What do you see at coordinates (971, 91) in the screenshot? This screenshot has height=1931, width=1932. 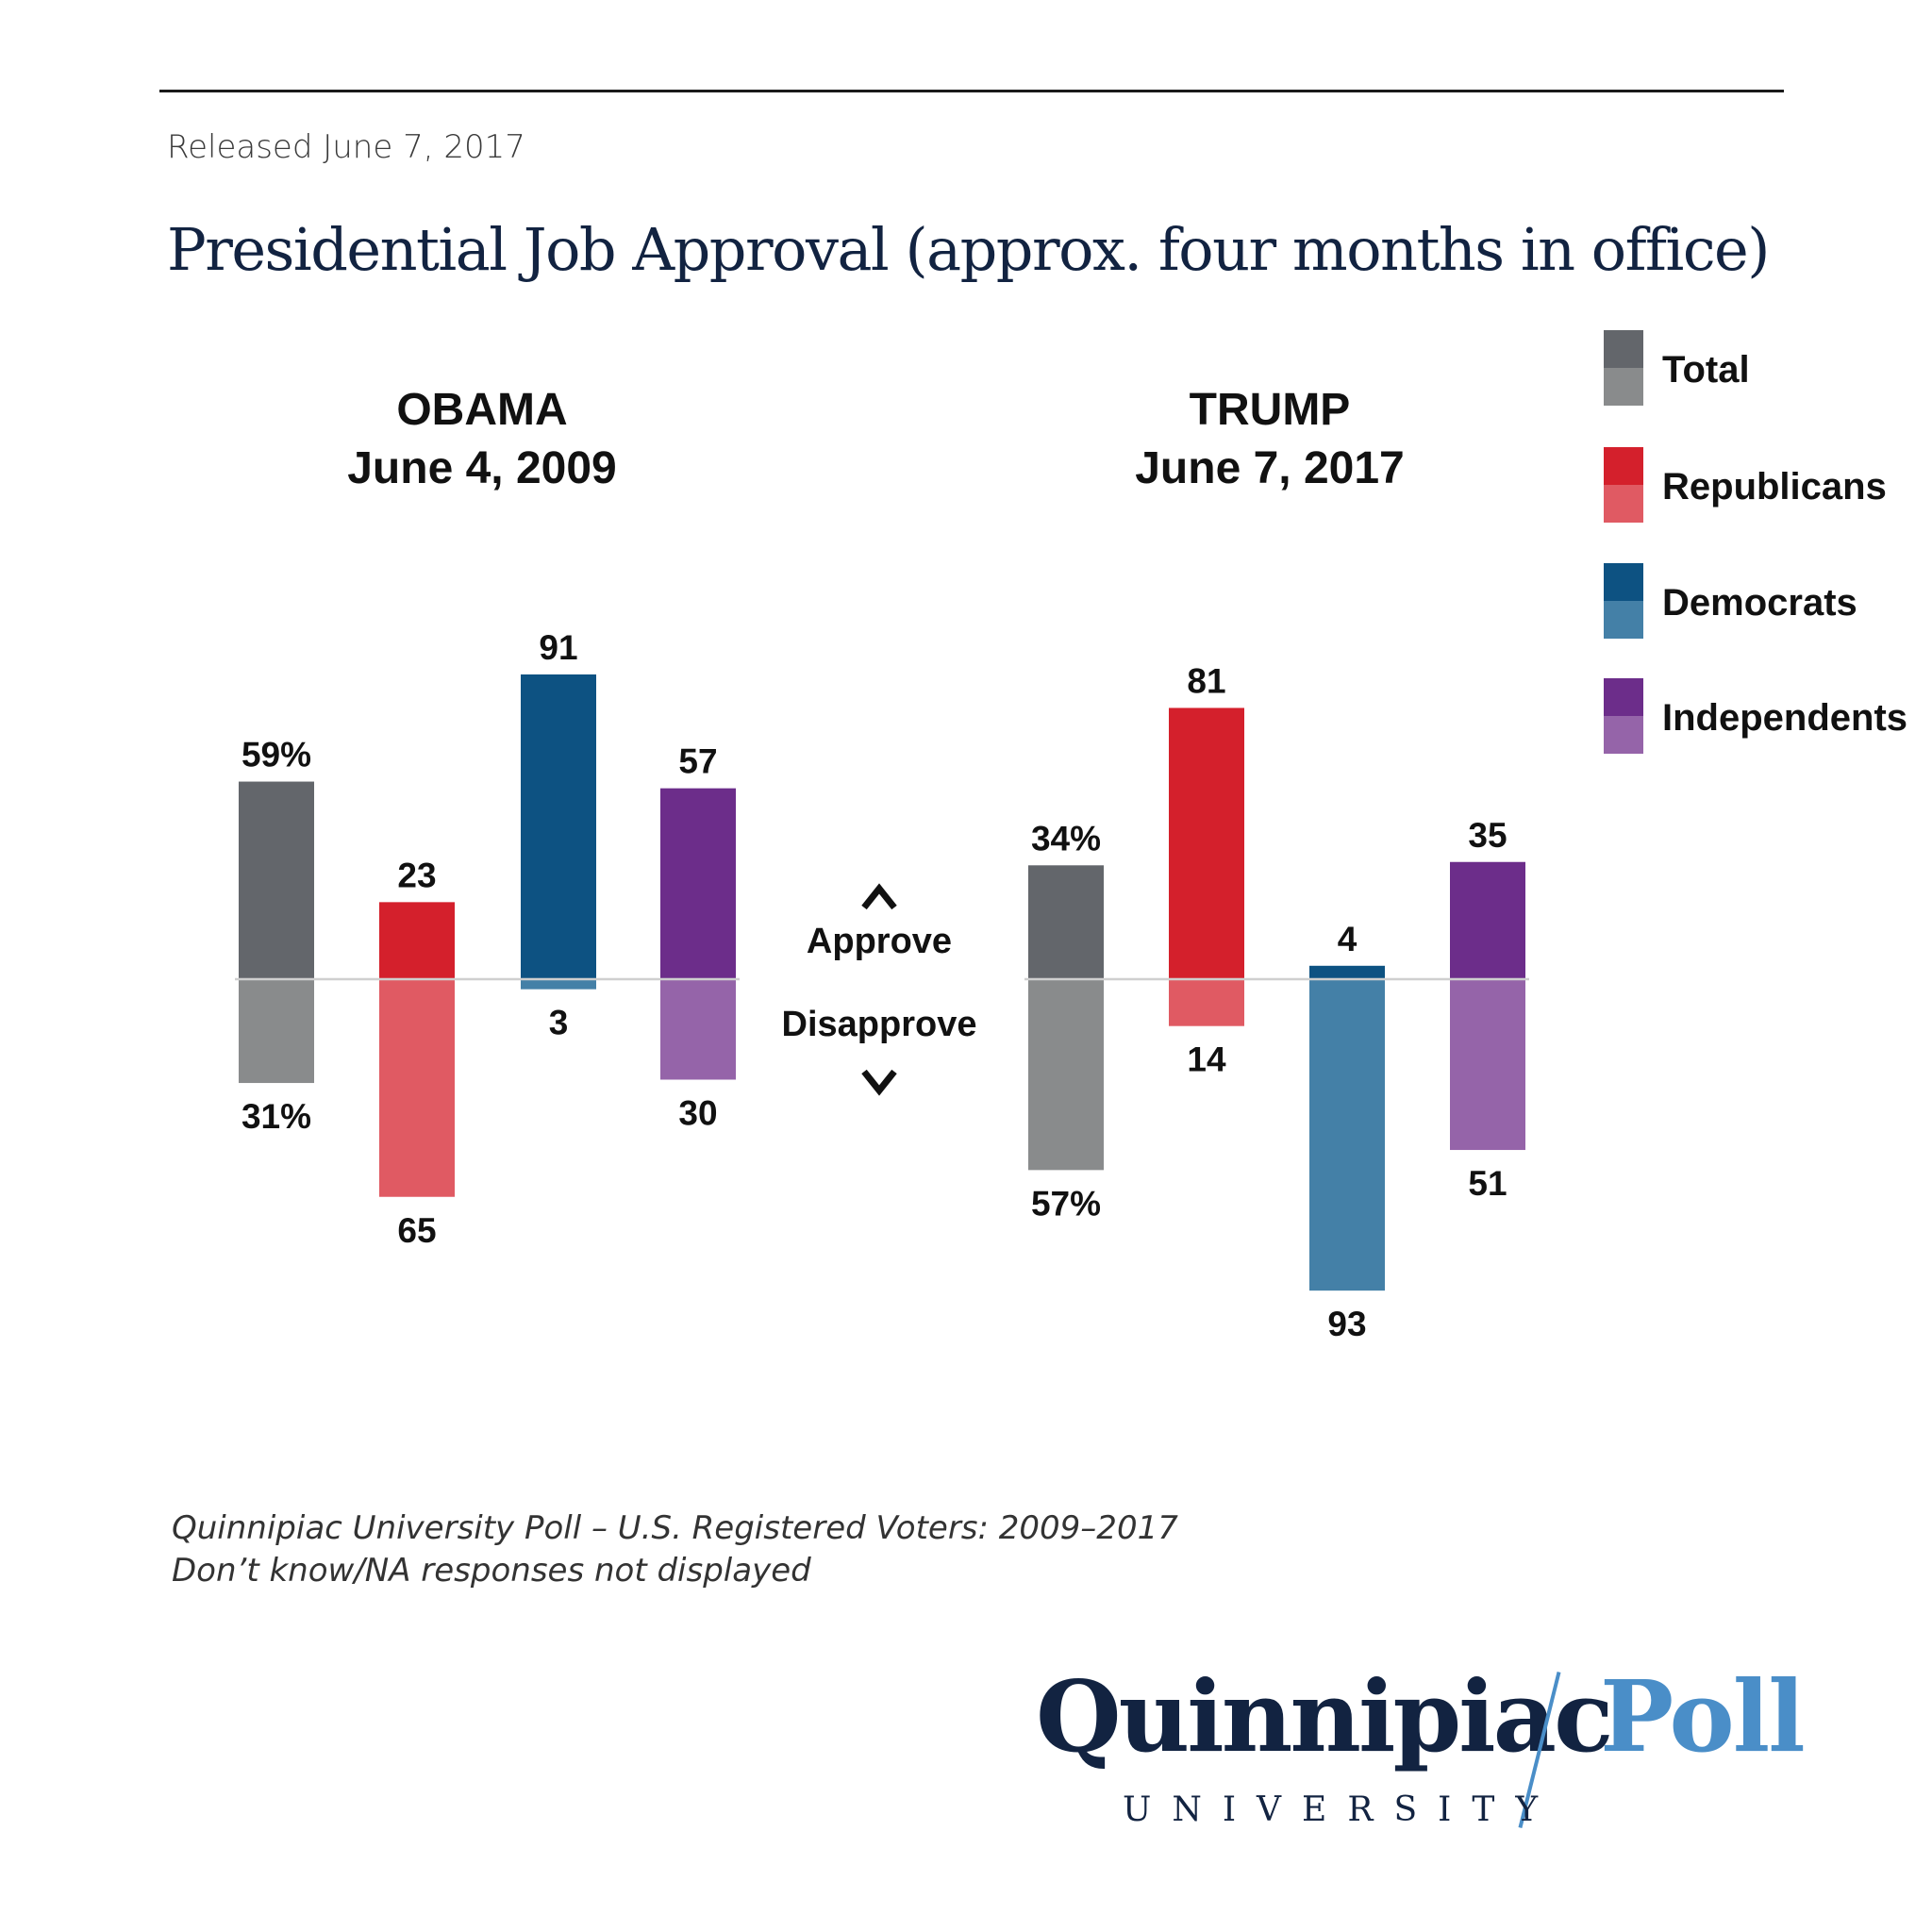 I see `top-rule` at bounding box center [971, 91].